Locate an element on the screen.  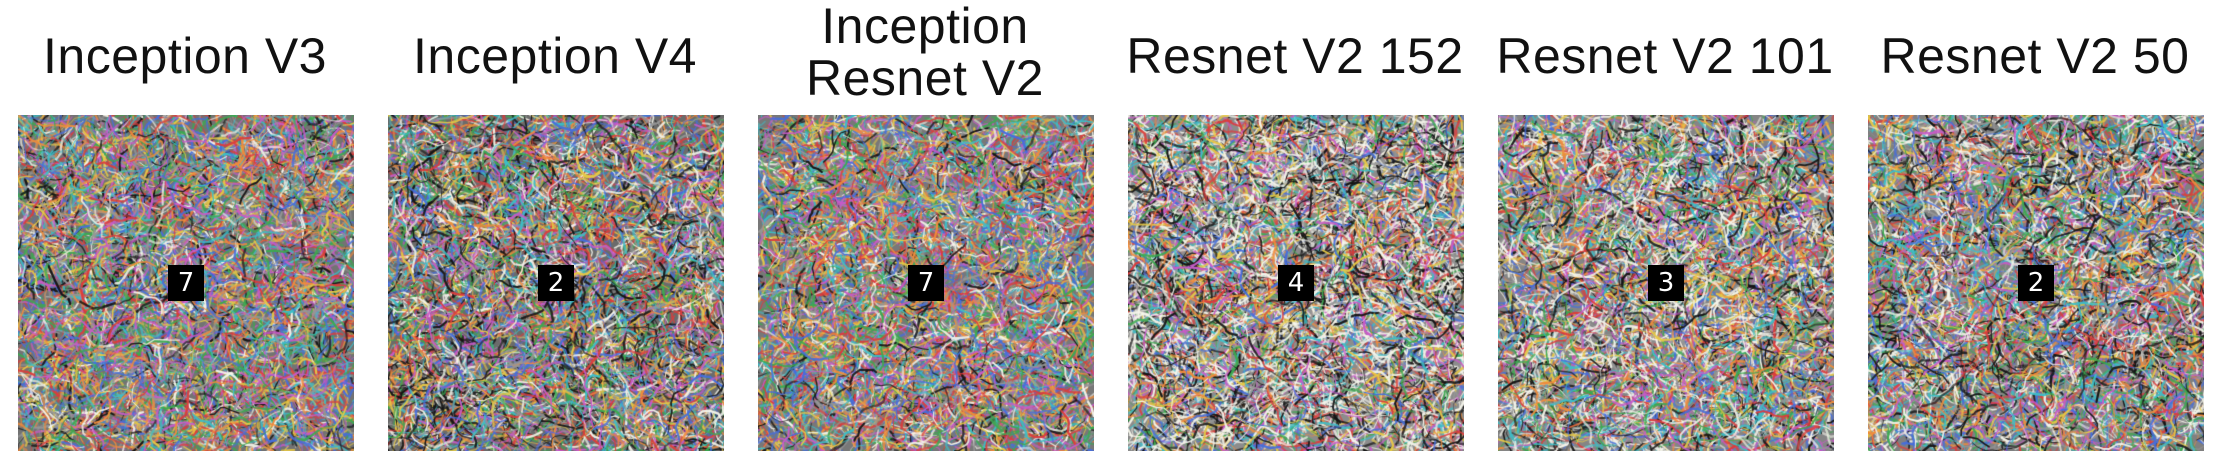
panel-title: Inception V4 is located at coordinates (555, 56).